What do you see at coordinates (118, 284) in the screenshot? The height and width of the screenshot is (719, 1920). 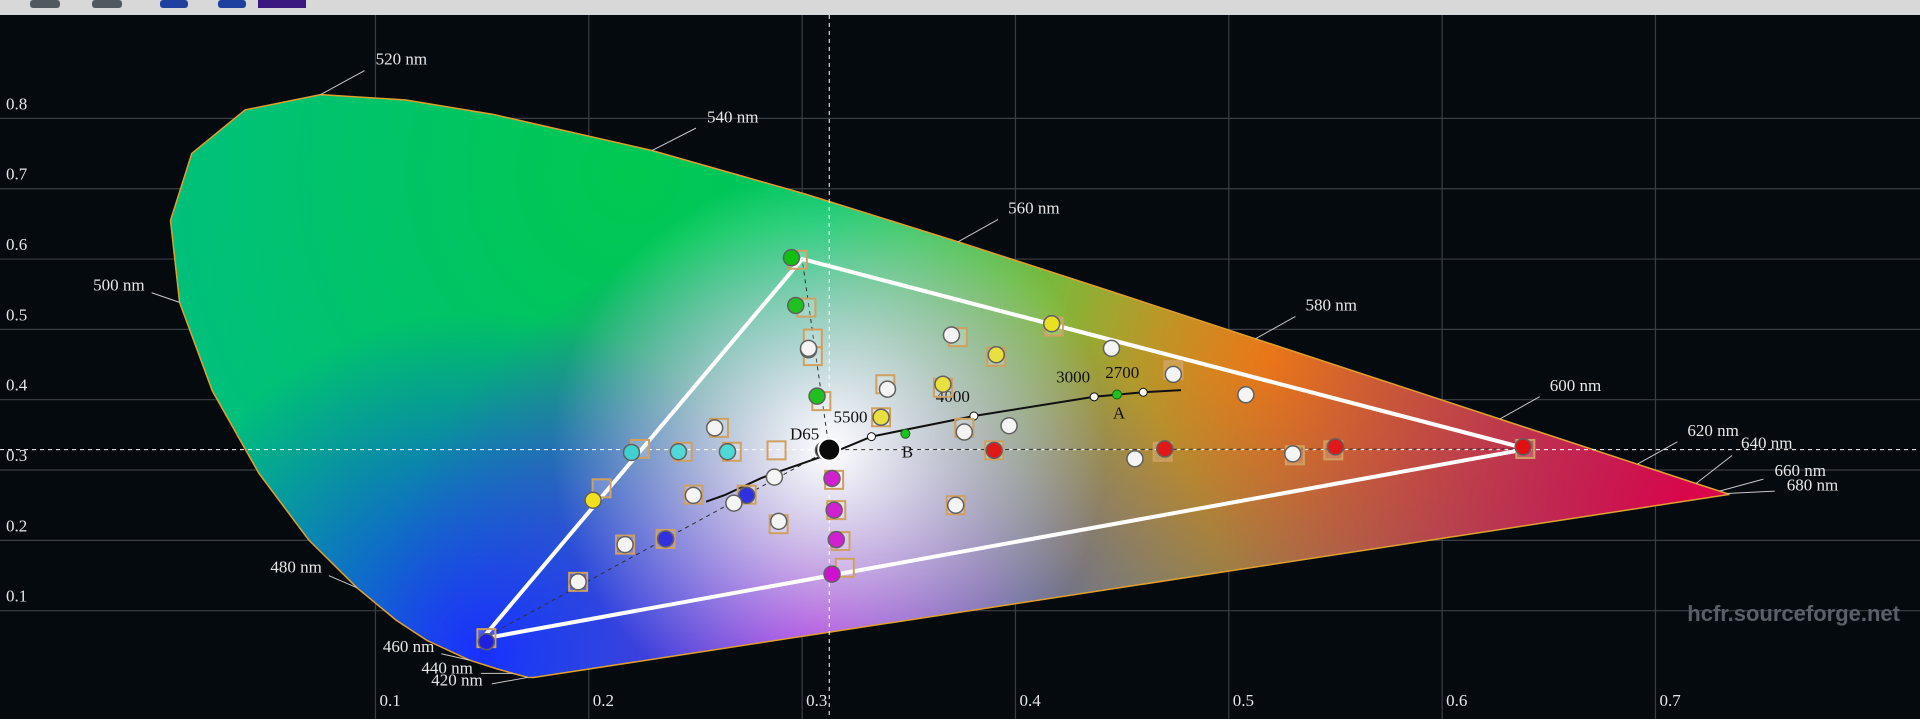 I see `wavelength-label: 500 nm` at bounding box center [118, 284].